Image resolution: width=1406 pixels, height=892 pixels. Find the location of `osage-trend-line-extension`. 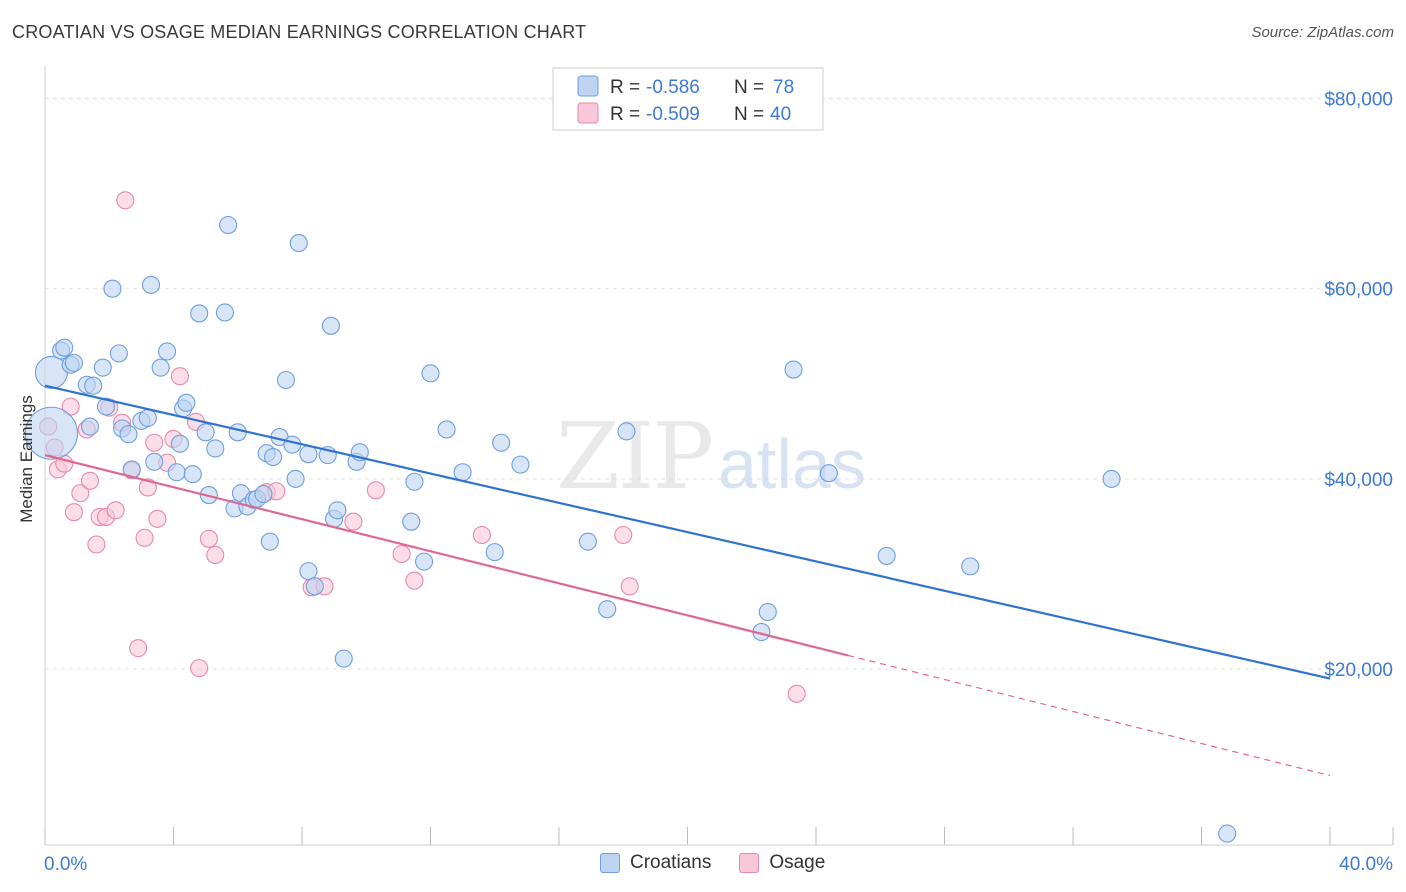

osage-trend-line-extension is located at coordinates (1089, 715).